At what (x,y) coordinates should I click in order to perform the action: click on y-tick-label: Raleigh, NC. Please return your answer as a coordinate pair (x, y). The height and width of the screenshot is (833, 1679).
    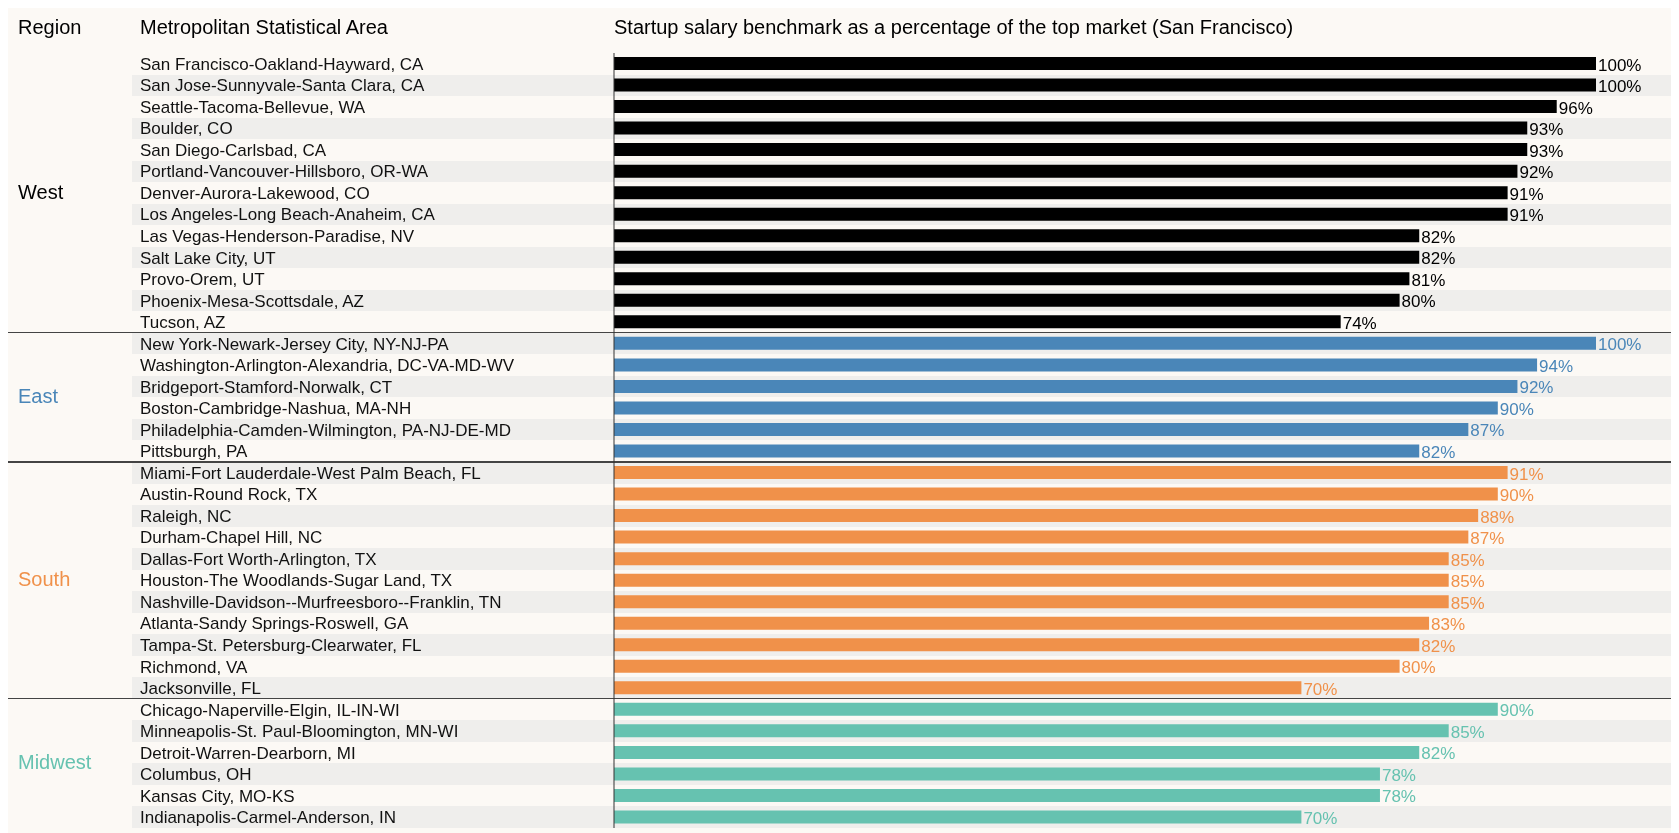
    Looking at the image, I should click on (186, 516).